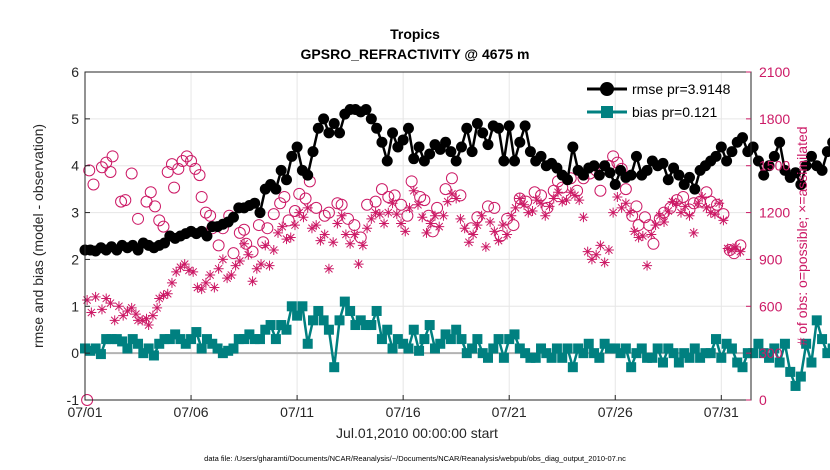 The width and height of the screenshot is (830, 470). Describe the element at coordinates (78, 236) in the screenshot. I see `left-y-axis-ticks: -1 0 1 2 3 4 5 6` at that location.